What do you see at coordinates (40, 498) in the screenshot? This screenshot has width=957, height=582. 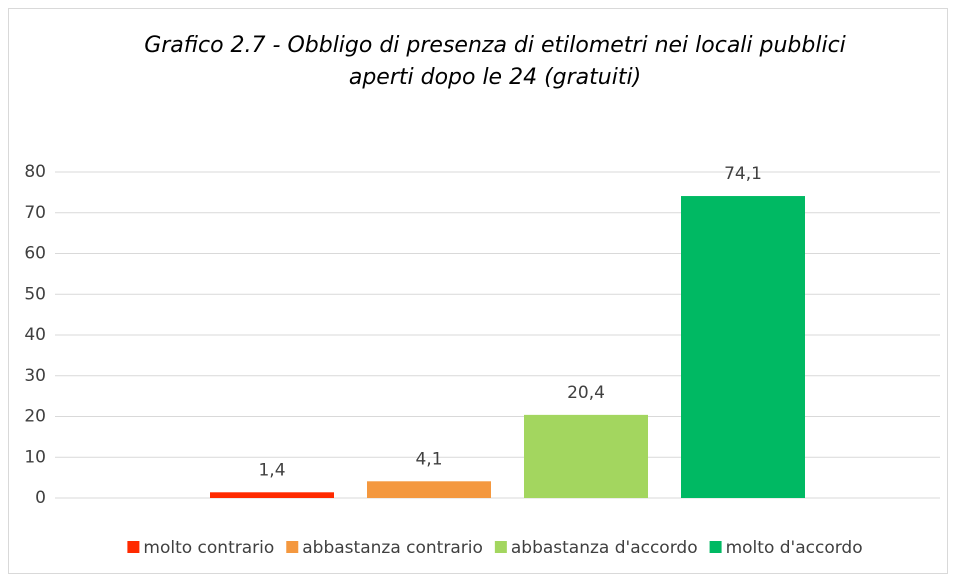 I see `y-tick-label: 0` at bounding box center [40, 498].